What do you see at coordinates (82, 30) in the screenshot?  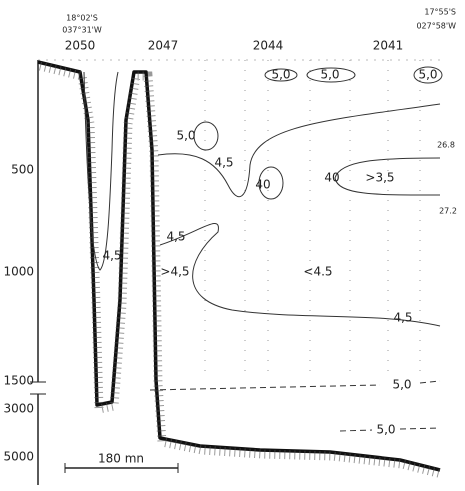 I see `start-longitude: 037°31'W` at bounding box center [82, 30].